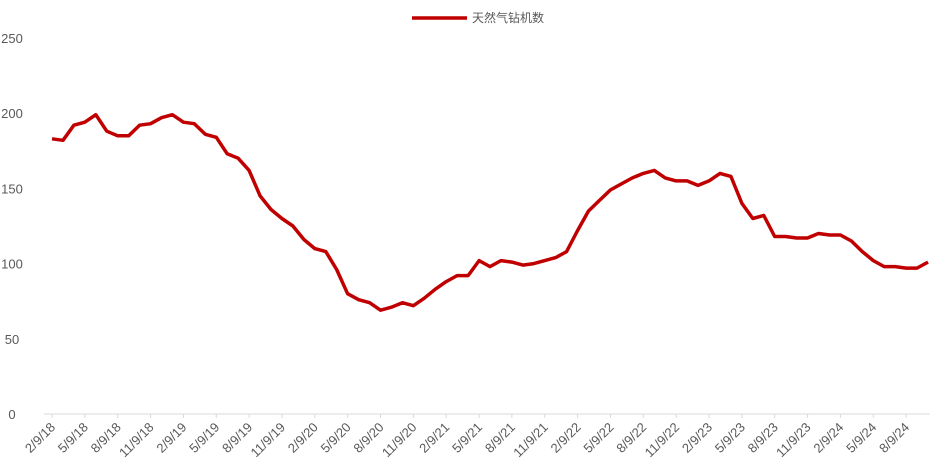  What do you see at coordinates (267, 440) in the screenshot?
I see `x-tick-label: 11/9/19` at bounding box center [267, 440].